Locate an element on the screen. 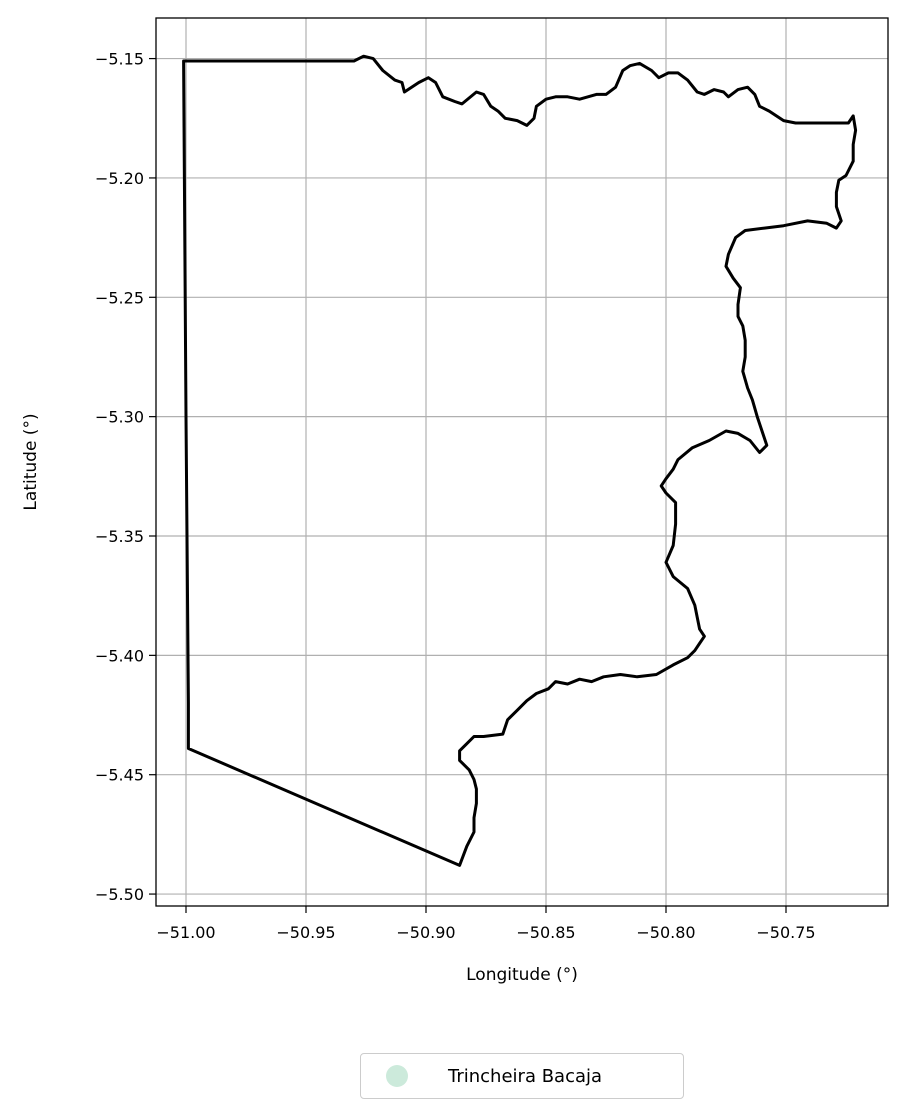  y-tick-label: −5.50 is located at coordinates (119, 894).